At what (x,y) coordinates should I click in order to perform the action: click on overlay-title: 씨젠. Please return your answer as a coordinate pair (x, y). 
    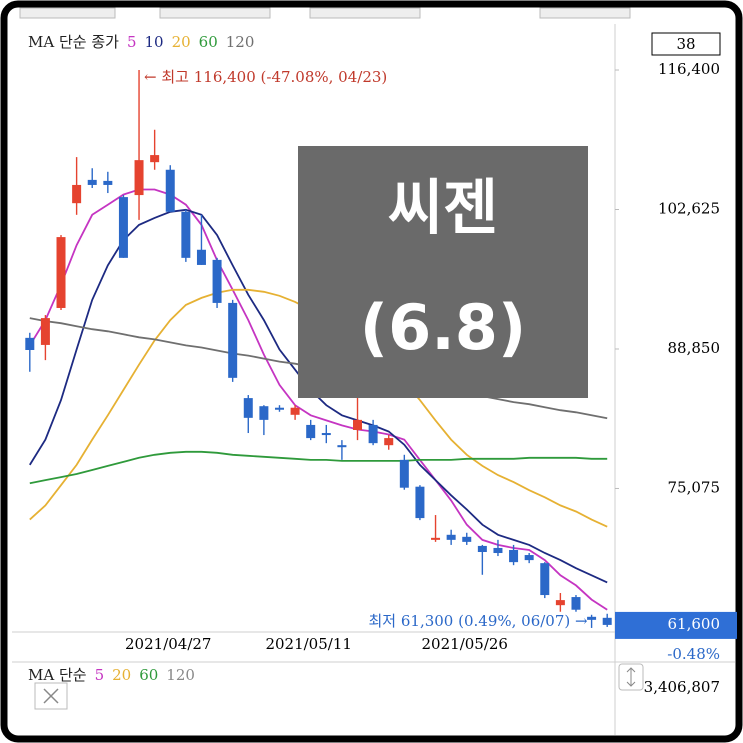
    Looking at the image, I should click on (443, 209).